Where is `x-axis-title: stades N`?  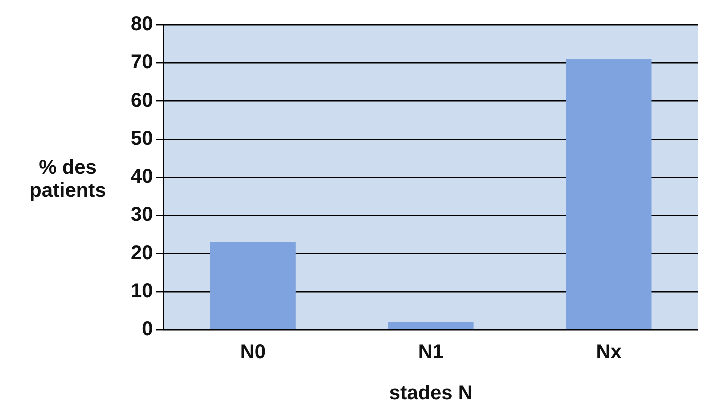
x-axis-title: stades N is located at coordinates (431, 393).